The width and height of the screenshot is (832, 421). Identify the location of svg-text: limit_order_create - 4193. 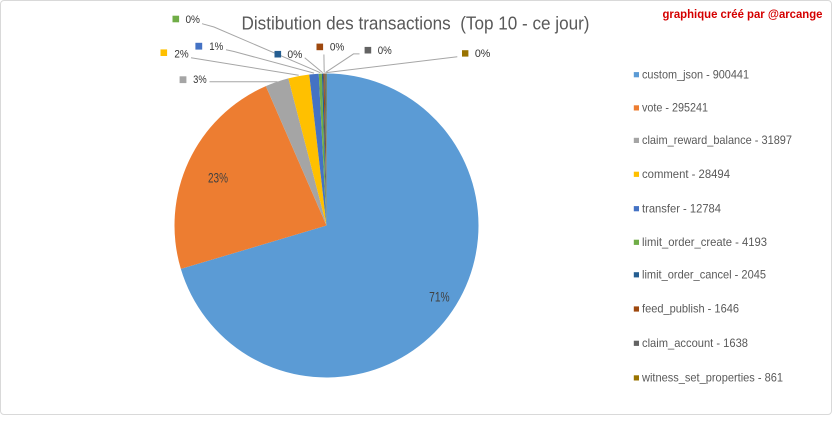
(704, 242).